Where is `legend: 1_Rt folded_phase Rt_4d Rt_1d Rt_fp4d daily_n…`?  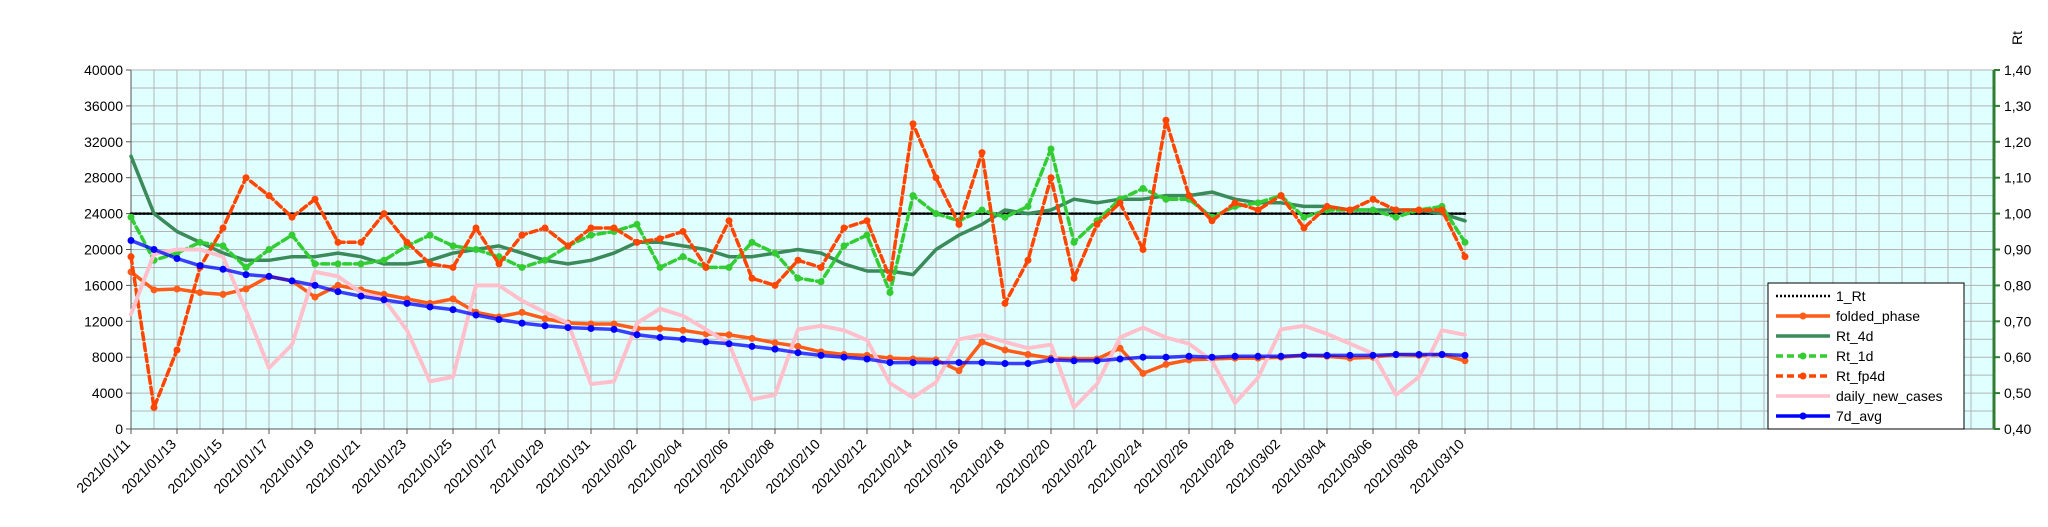 legend: 1_Rt folded_phase Rt_4d Rt_1d Rt_fp4d daily_n… is located at coordinates (1866, 356).